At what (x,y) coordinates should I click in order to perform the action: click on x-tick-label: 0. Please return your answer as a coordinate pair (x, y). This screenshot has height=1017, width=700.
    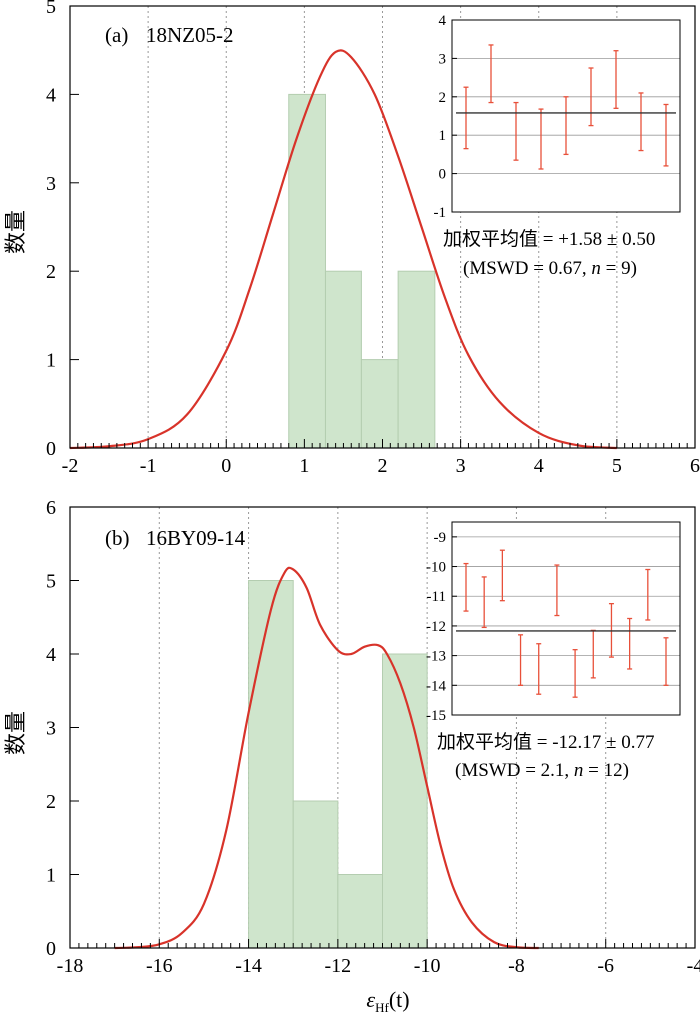
    Looking at the image, I should click on (226, 466).